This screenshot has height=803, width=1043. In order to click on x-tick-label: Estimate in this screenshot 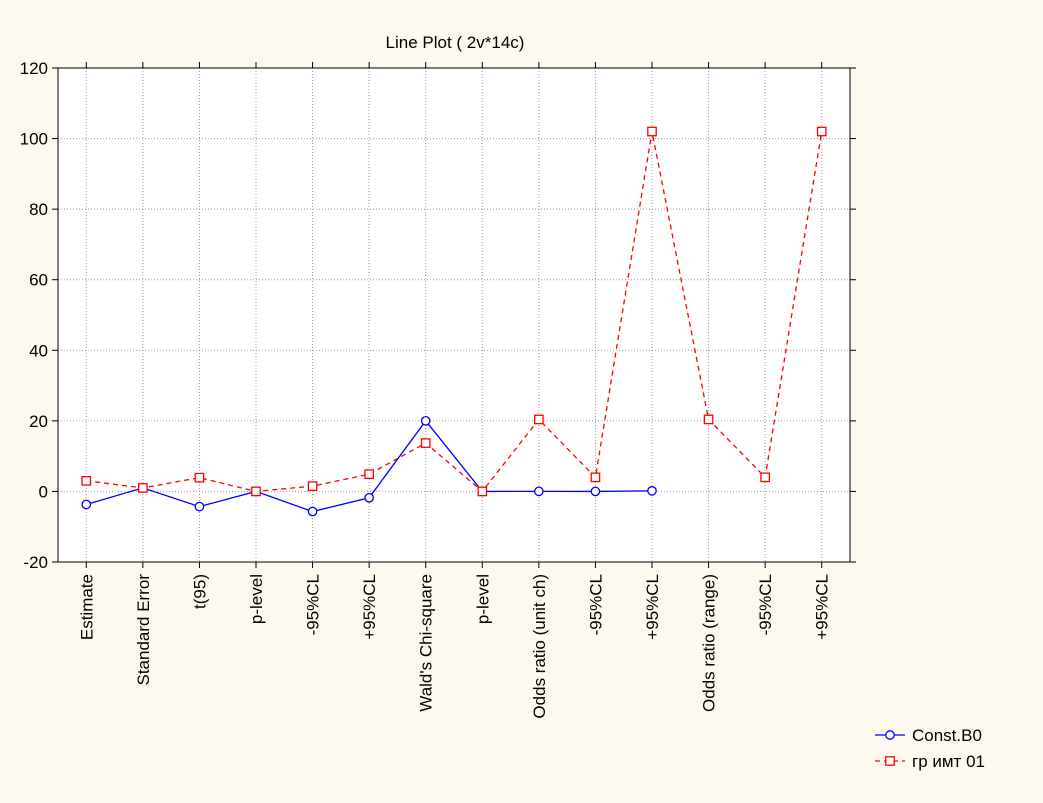, I will do `click(86, 607)`.